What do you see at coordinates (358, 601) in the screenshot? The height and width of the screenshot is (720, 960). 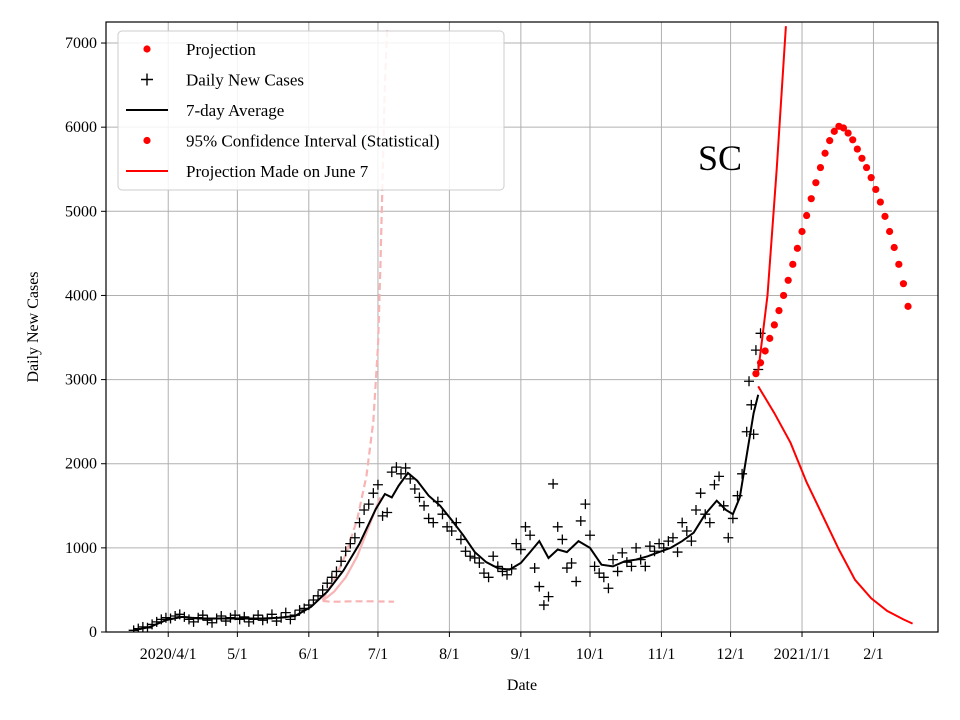 I see `confidence-interval-line` at bounding box center [358, 601].